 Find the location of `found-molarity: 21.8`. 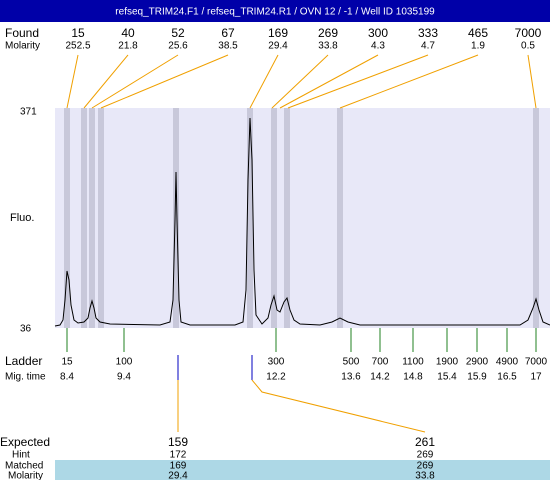

found-molarity: 21.8 is located at coordinates (128, 46).